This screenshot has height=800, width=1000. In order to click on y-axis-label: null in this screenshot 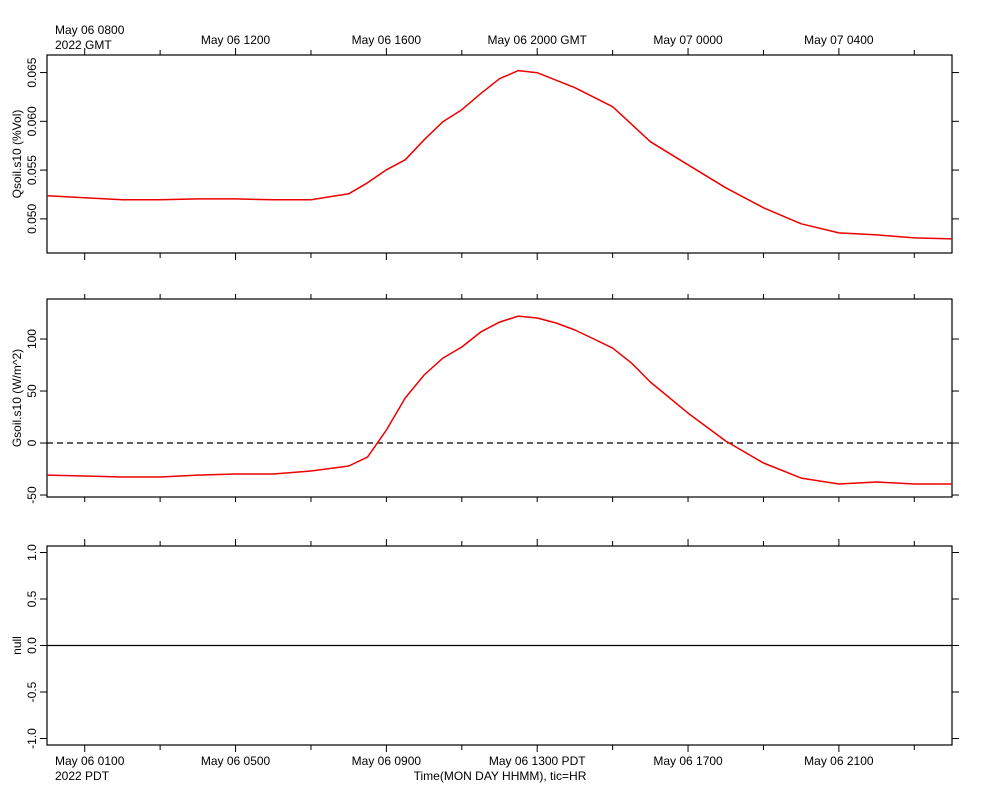, I will do `click(17, 645)`.